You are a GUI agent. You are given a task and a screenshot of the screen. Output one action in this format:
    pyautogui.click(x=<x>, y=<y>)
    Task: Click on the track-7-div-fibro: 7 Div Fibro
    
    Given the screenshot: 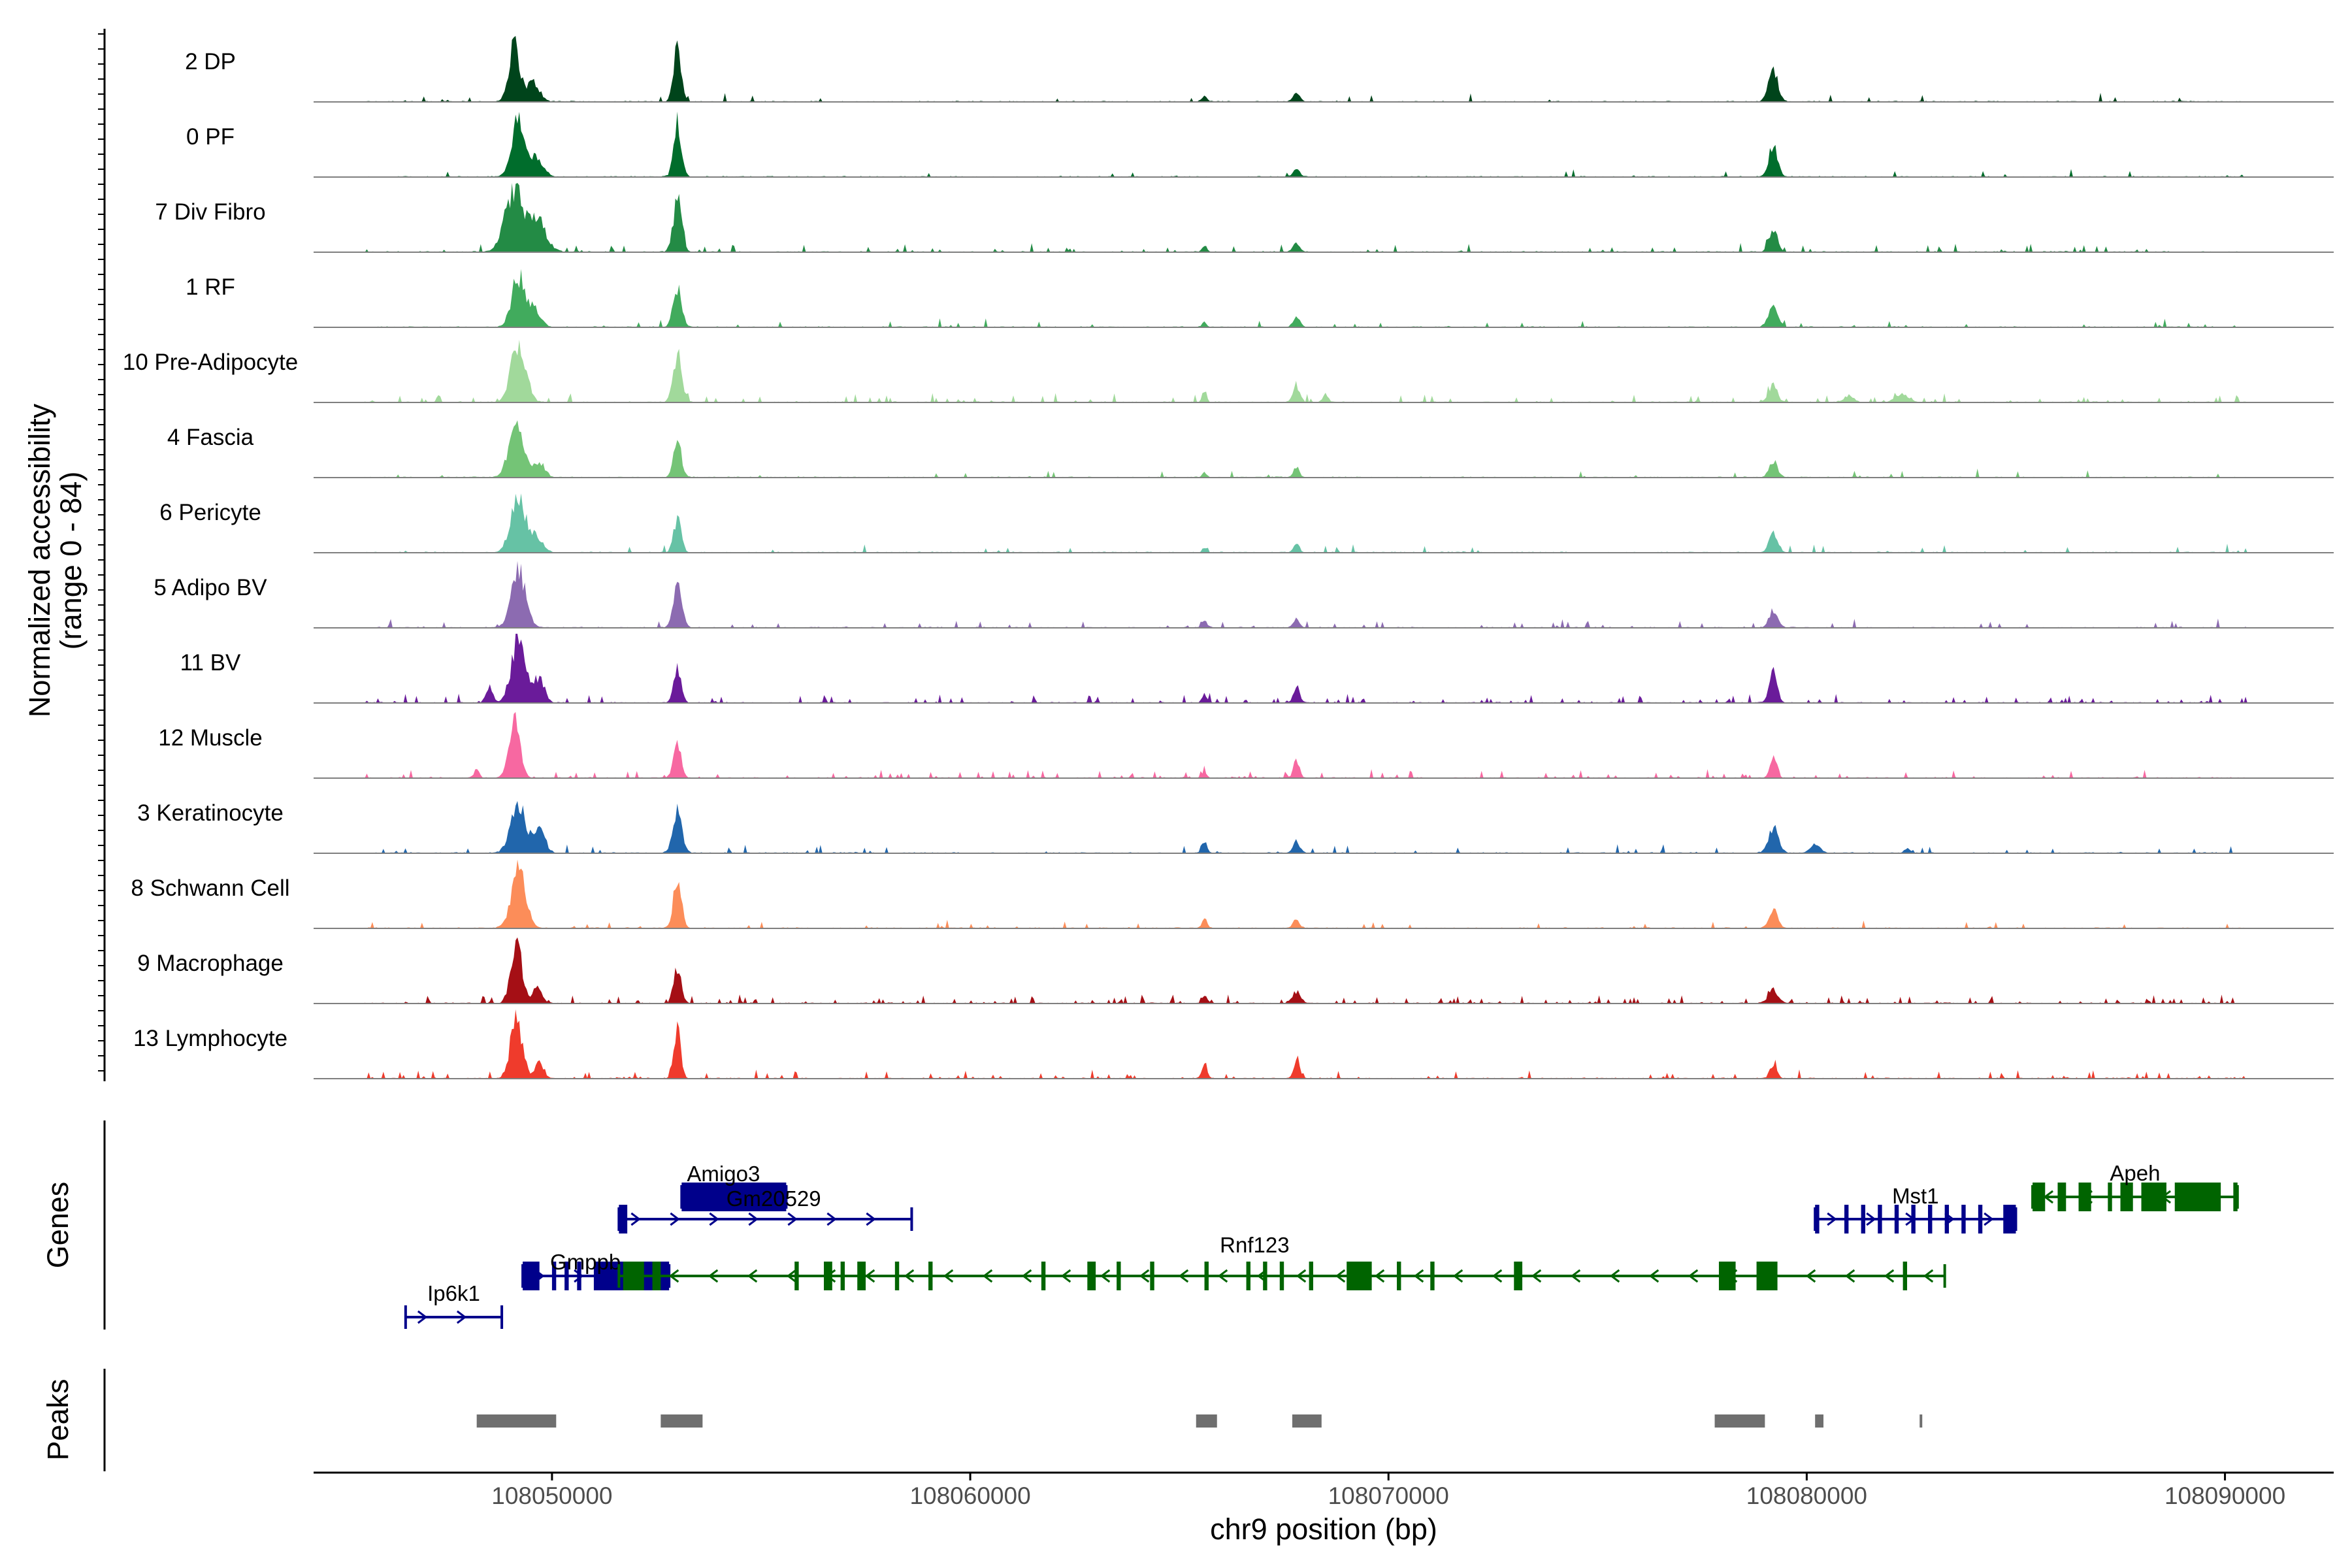 What is the action you would take?
    pyautogui.click(x=1244, y=218)
    